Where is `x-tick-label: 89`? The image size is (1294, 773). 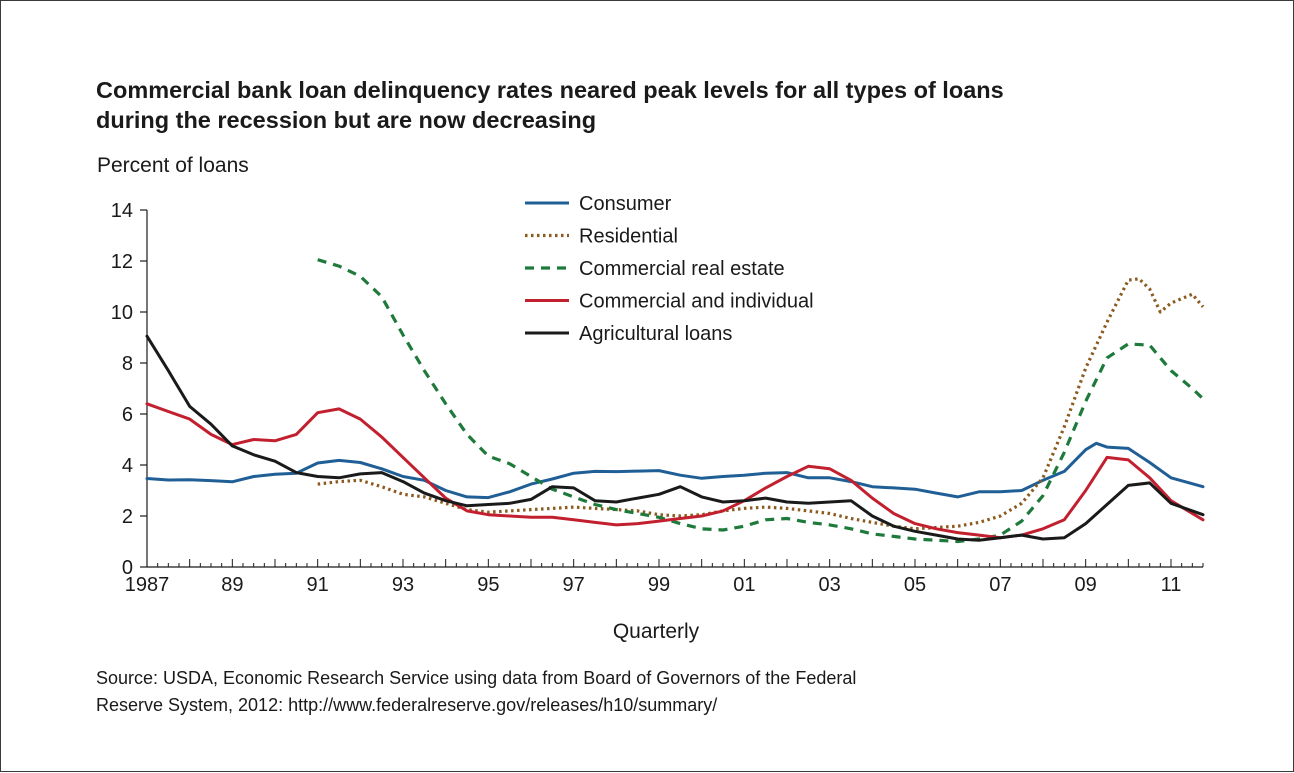
x-tick-label: 89 is located at coordinates (232, 585).